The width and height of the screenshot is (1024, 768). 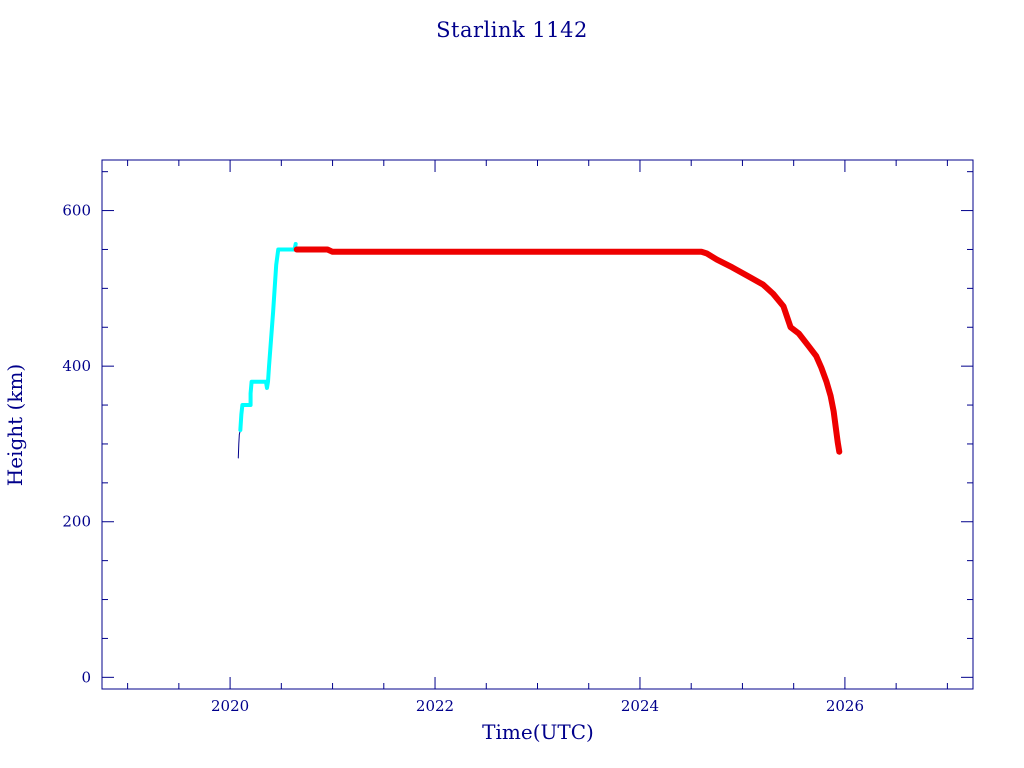 I want to click on y-tick-label: 200, so click(x=76, y=522).